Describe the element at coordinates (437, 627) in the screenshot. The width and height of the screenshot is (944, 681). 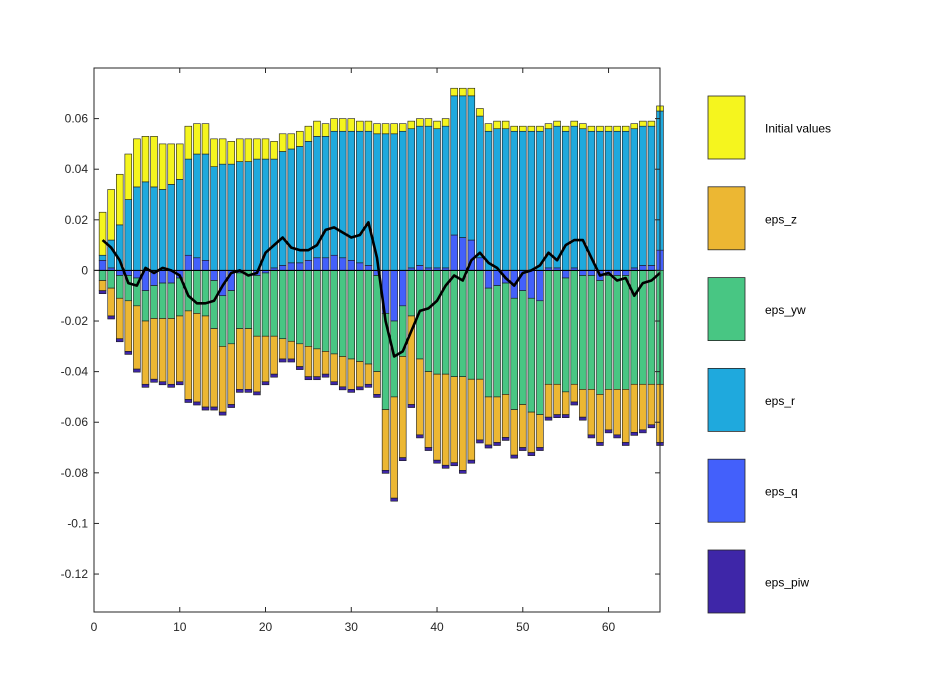
I see `x-tick-label: 40` at that location.